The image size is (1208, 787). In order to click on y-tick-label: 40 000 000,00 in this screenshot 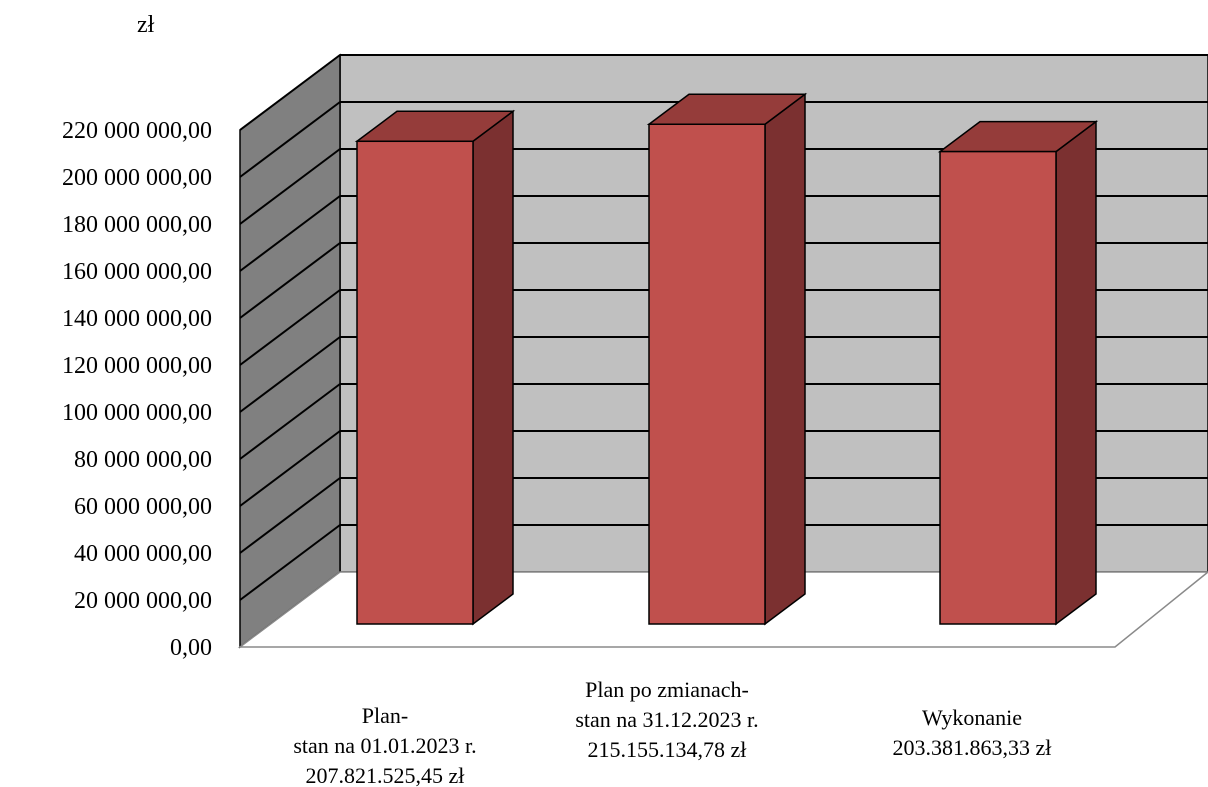, I will do `click(143, 554)`.